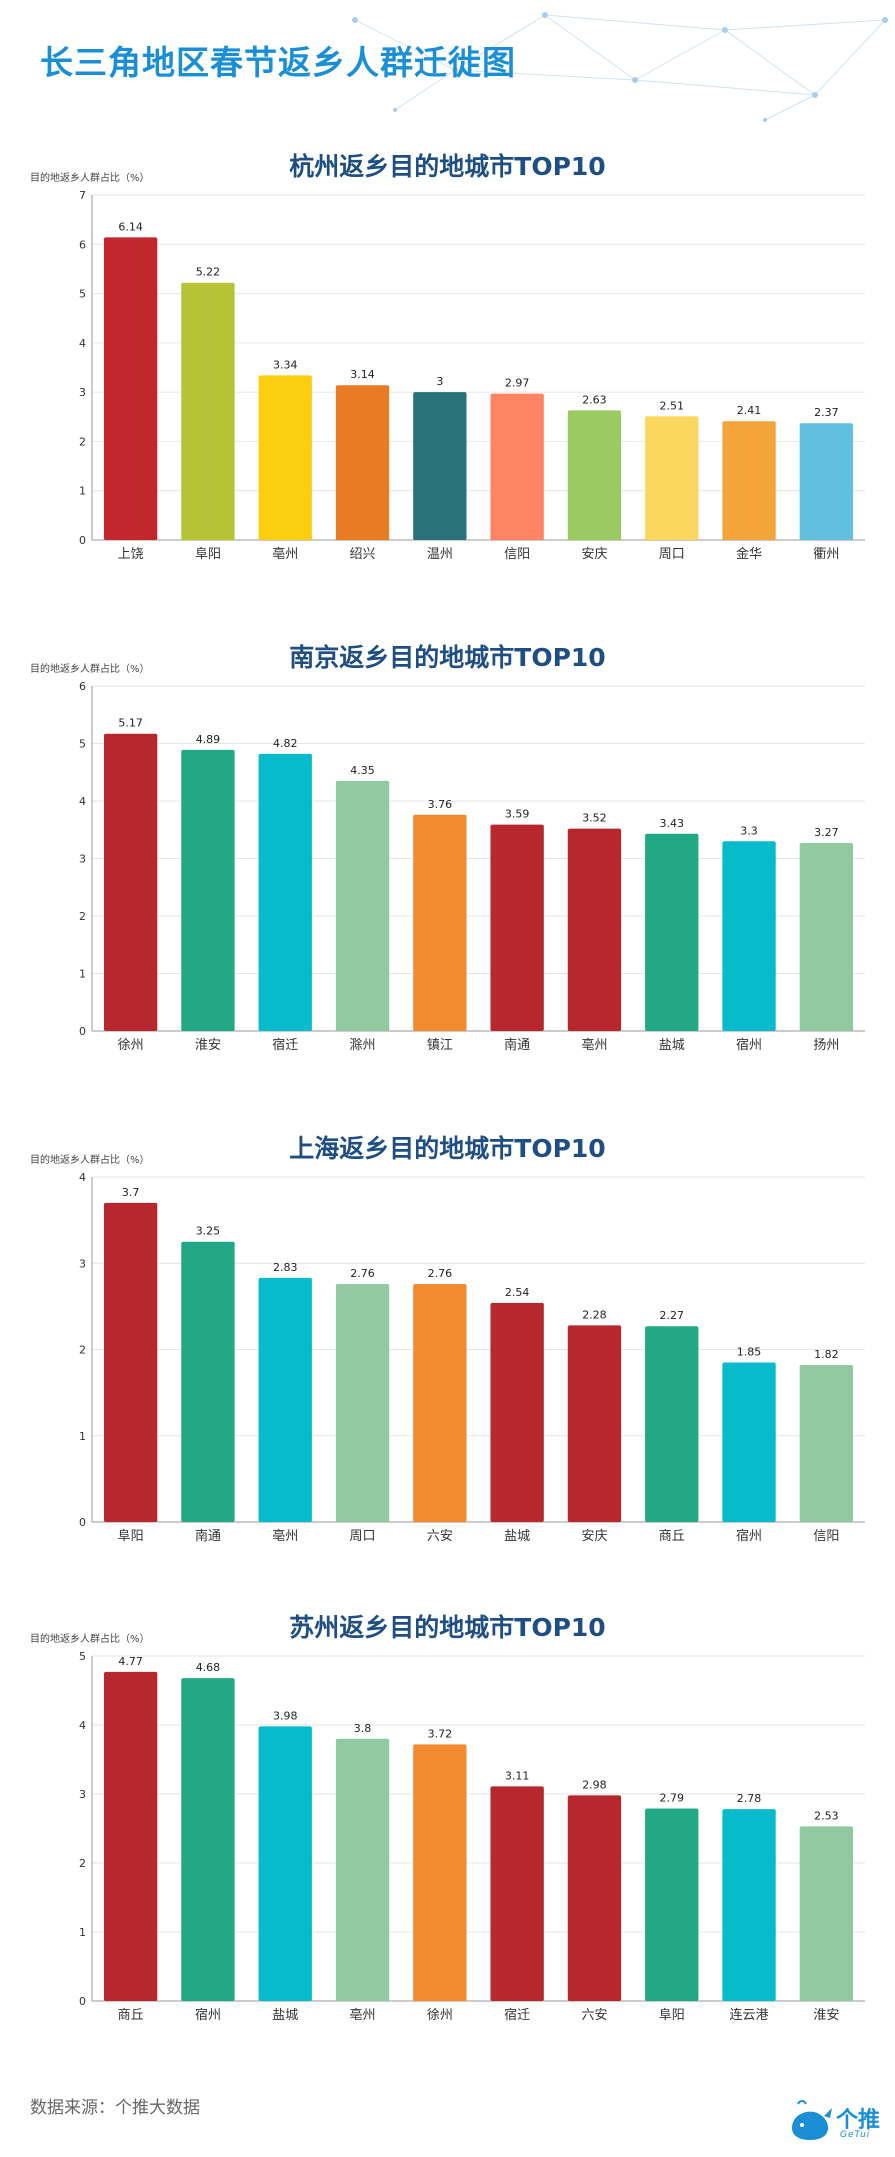 The height and width of the screenshot is (2157, 895). What do you see at coordinates (440, 1273) in the screenshot?
I see `bar-value-label: 2.76` at bounding box center [440, 1273].